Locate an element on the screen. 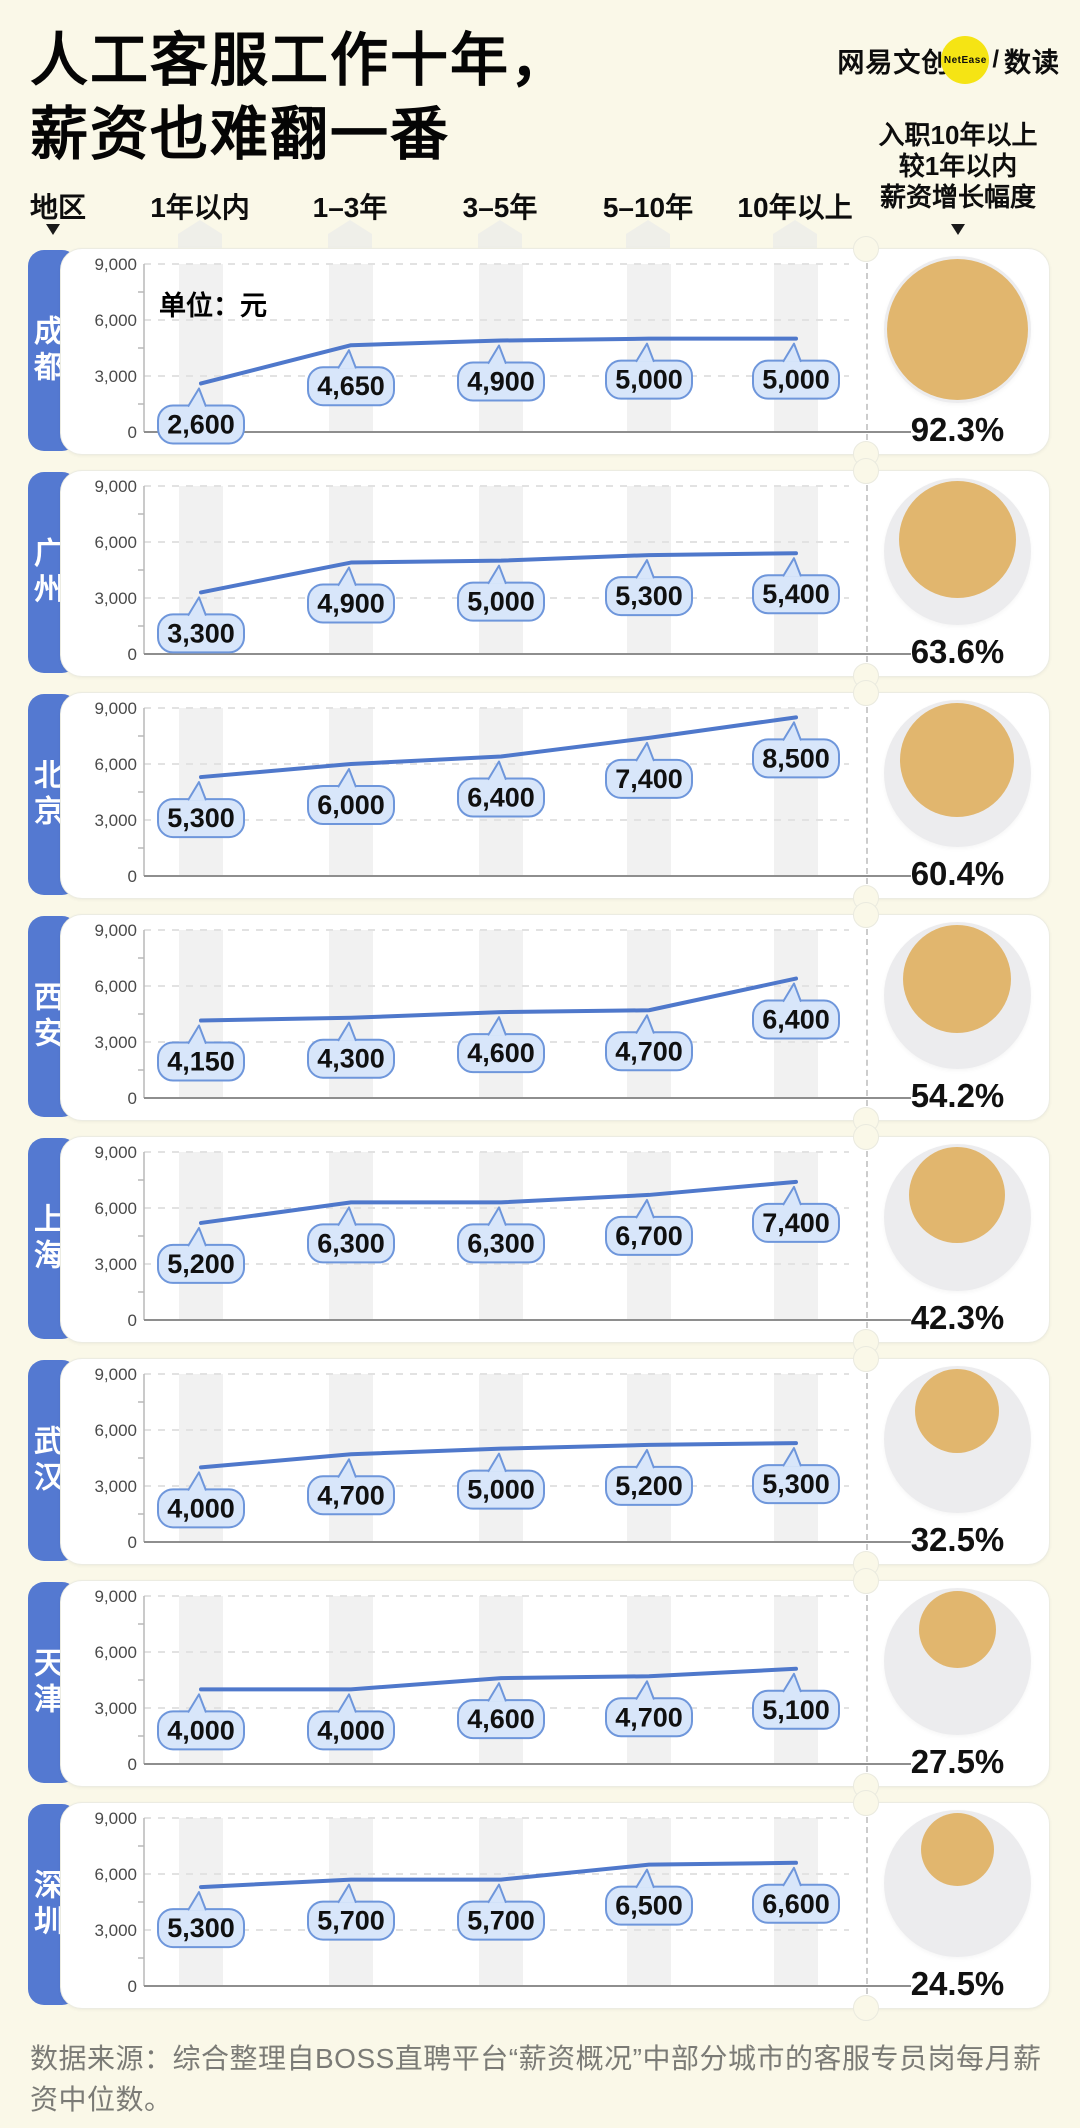 The width and height of the screenshot is (1080, 2128). growth-panel: 32.5% is located at coordinates (555, 1461).